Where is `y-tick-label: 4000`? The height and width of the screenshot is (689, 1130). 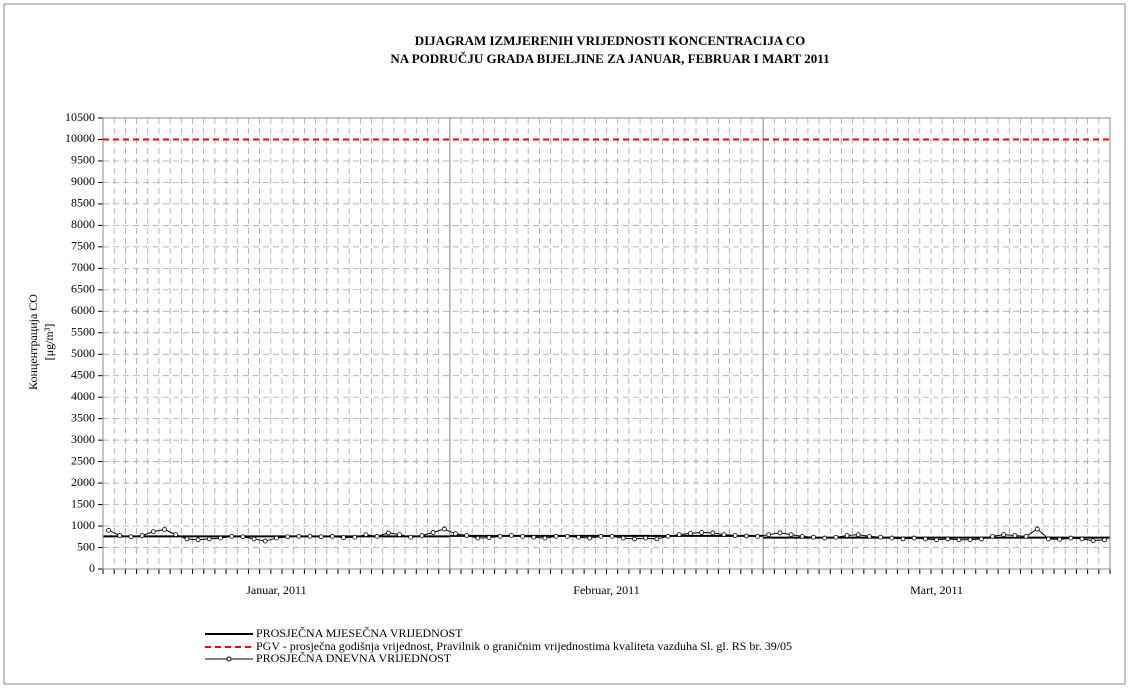 y-tick-label: 4000 is located at coordinates (83, 396).